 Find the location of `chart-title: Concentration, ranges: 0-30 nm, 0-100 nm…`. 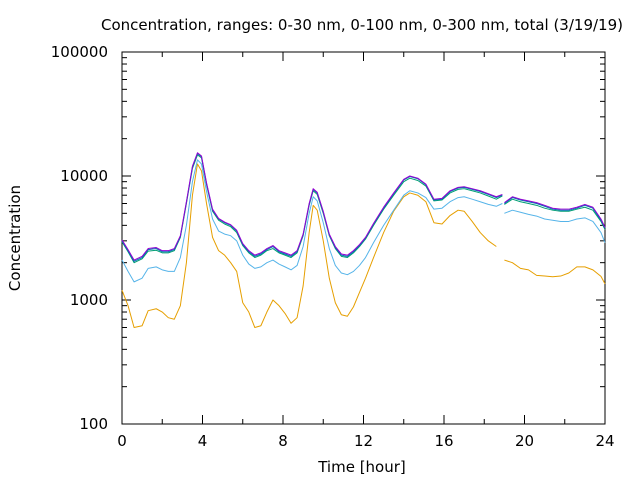

chart-title: Concentration, ranges: 0-30 nm, 0-100 nm… is located at coordinates (362, 25).